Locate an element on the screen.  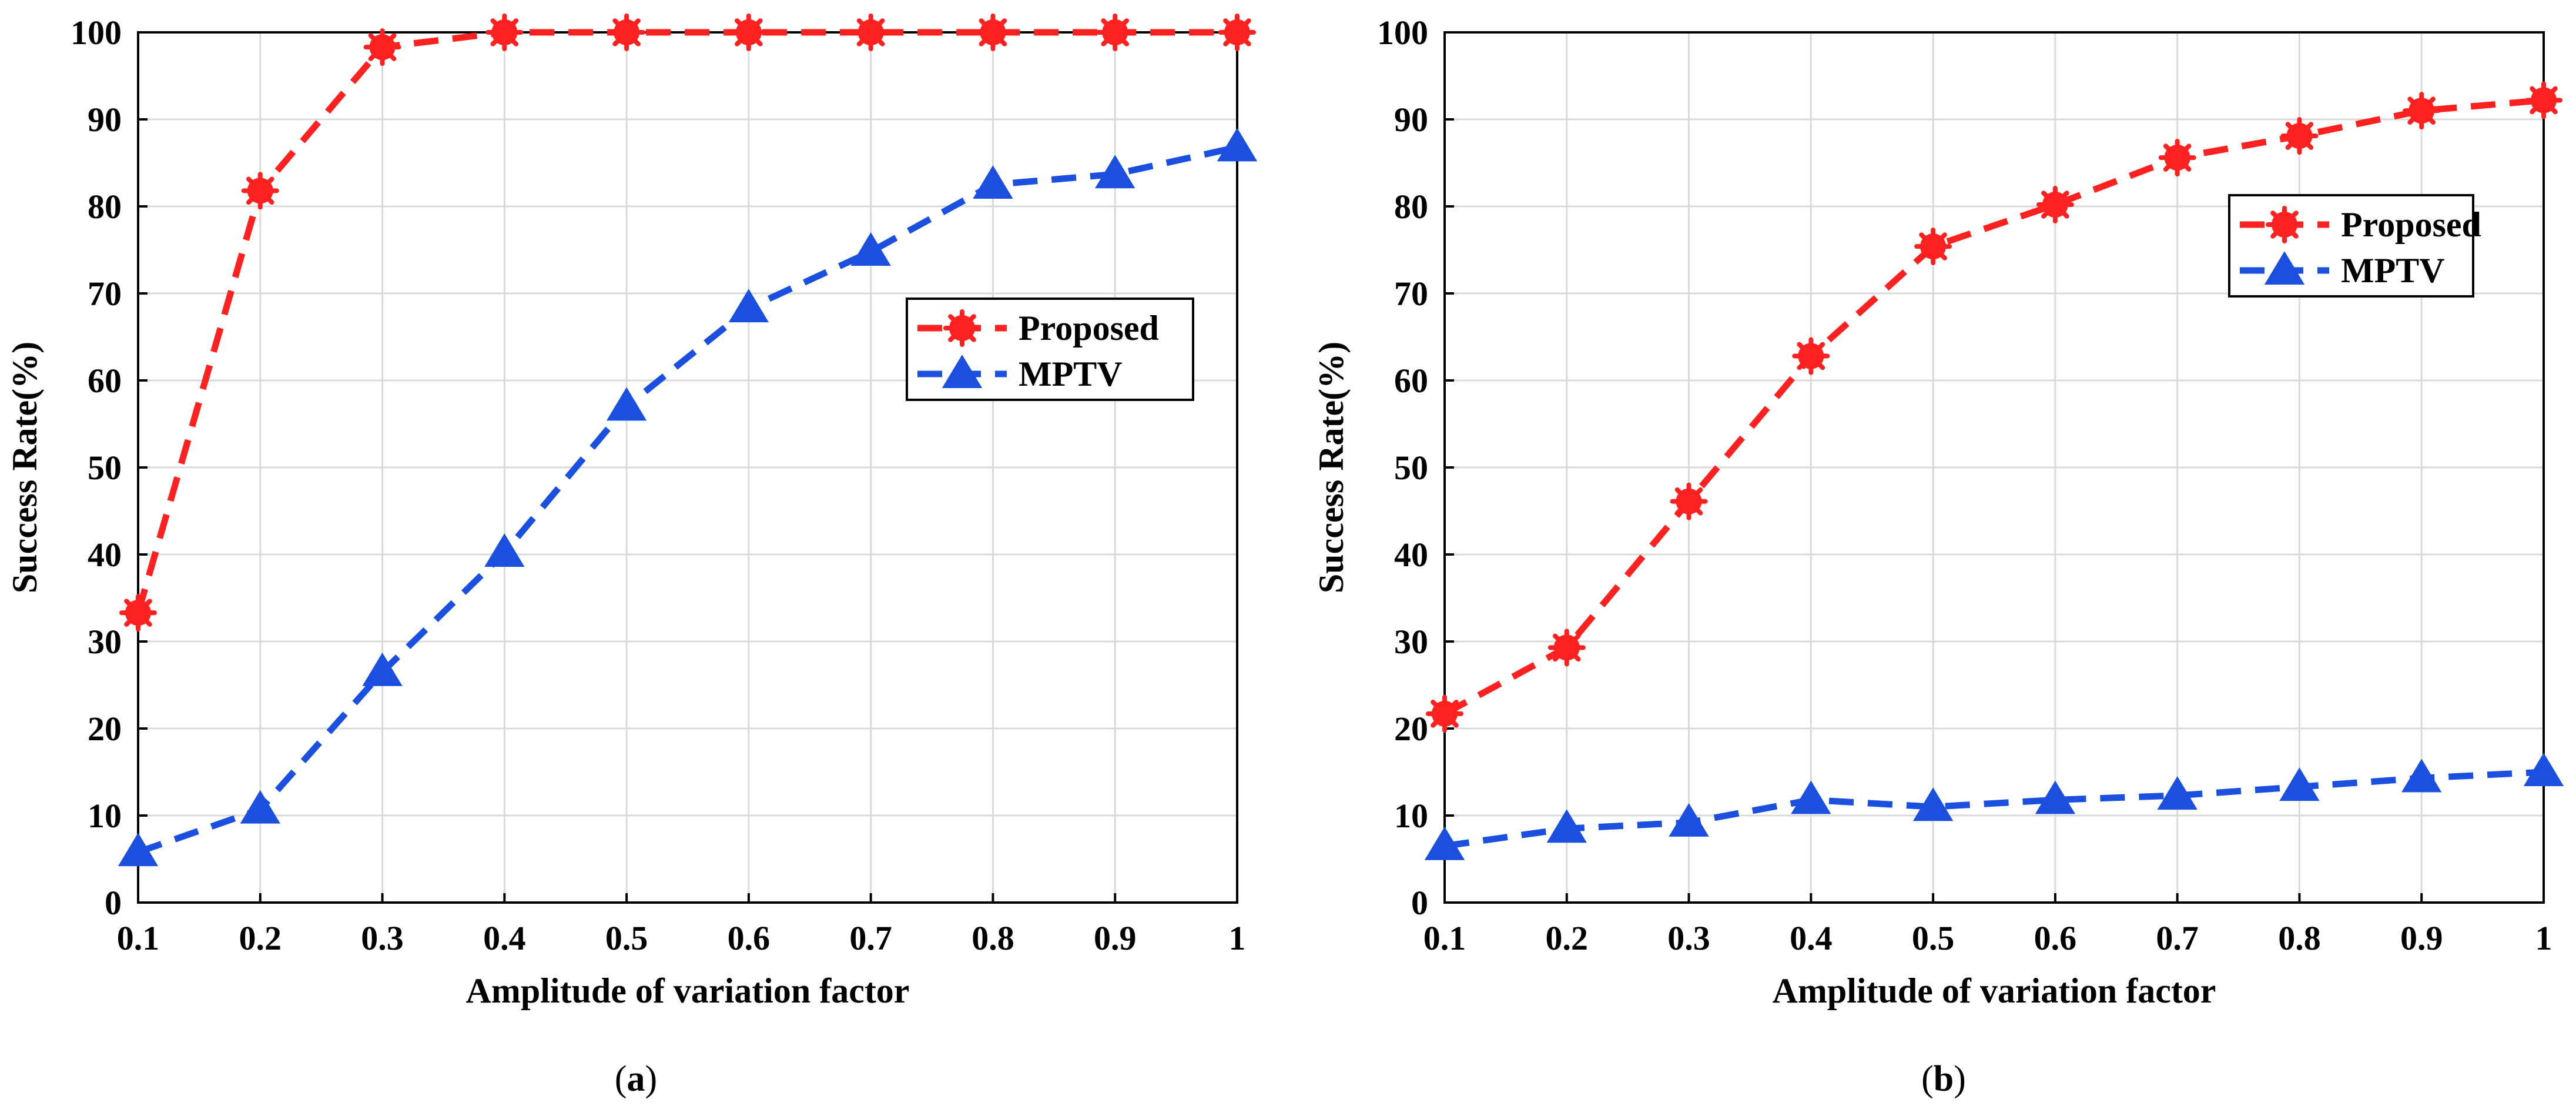
panel-caption: (b) is located at coordinates (1943, 1079).